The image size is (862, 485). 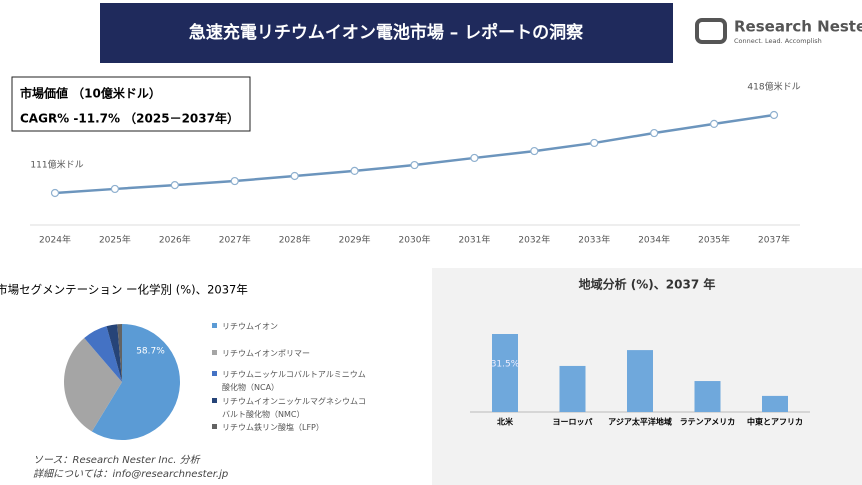 I want to click on value-label: 111億米ドル, so click(x=56, y=165).